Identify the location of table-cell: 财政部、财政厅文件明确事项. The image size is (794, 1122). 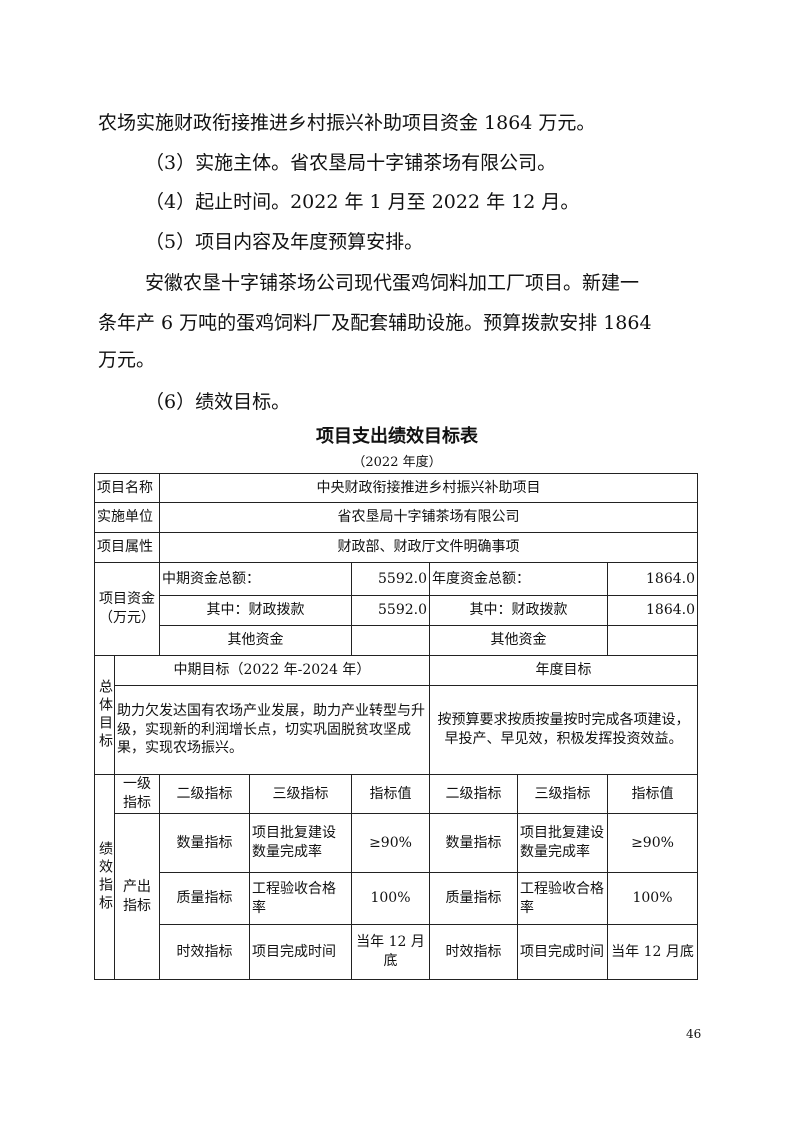
(428, 547).